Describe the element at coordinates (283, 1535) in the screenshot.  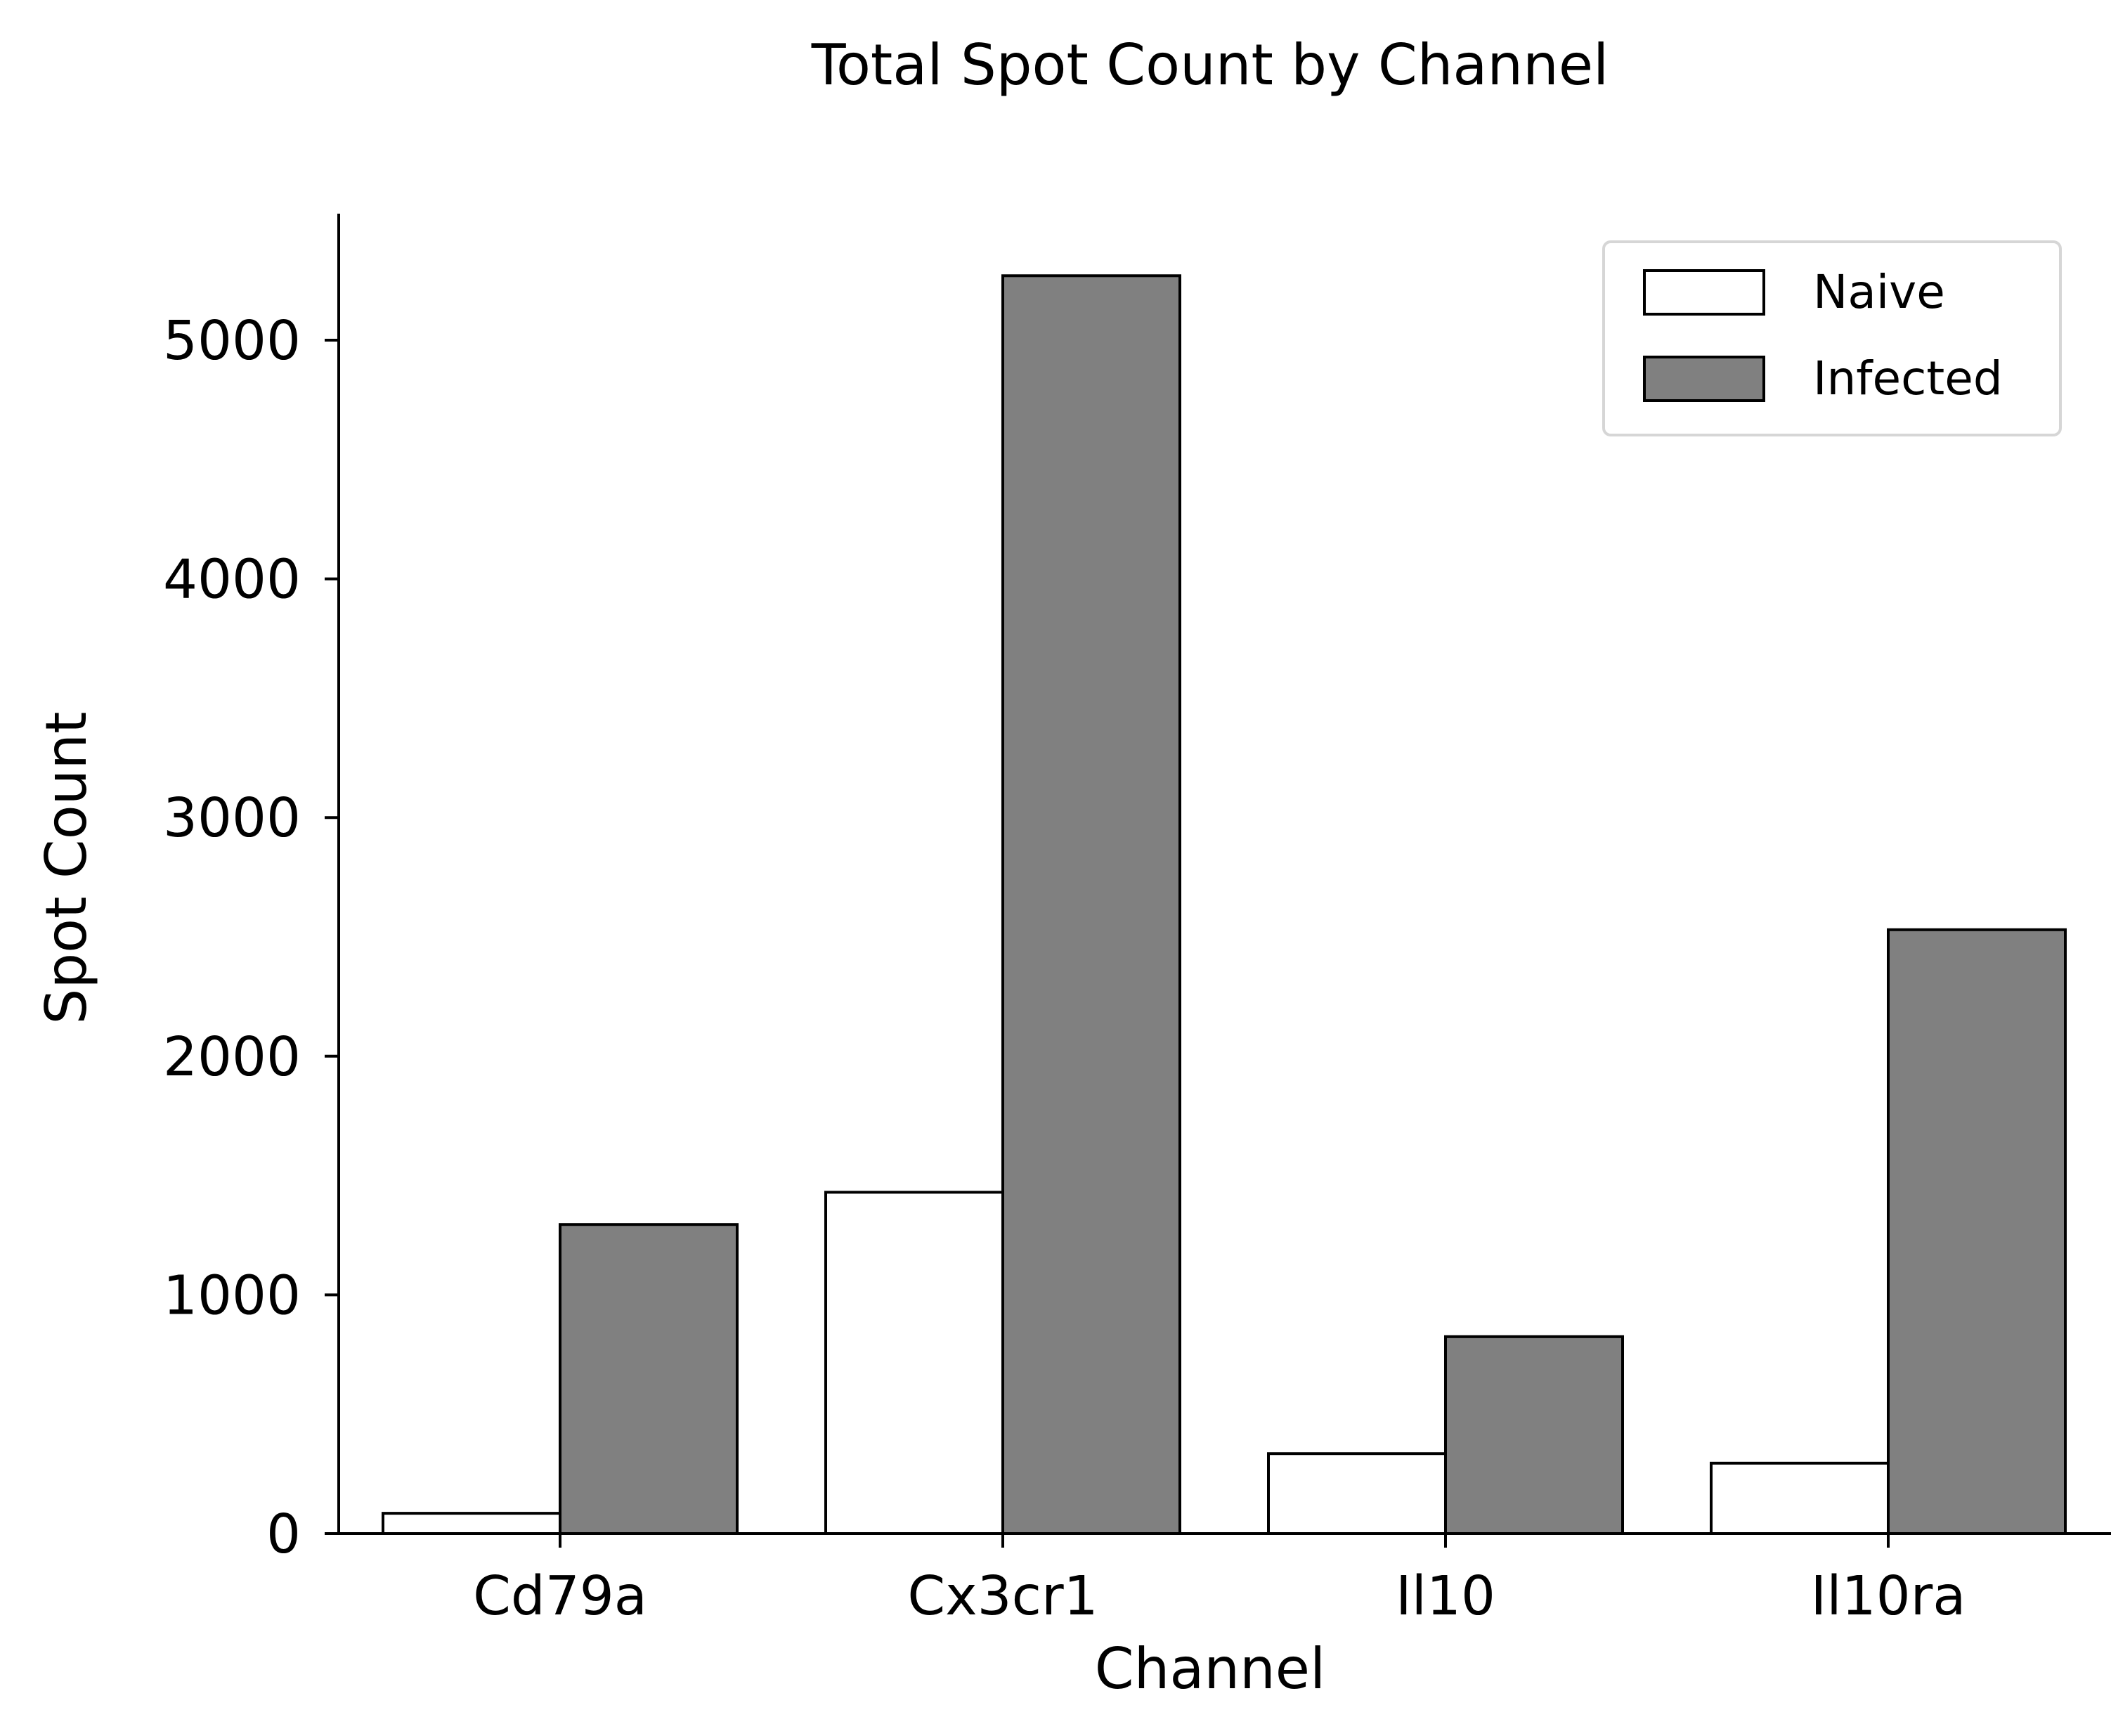
I see `y-tick-label: 0` at that location.